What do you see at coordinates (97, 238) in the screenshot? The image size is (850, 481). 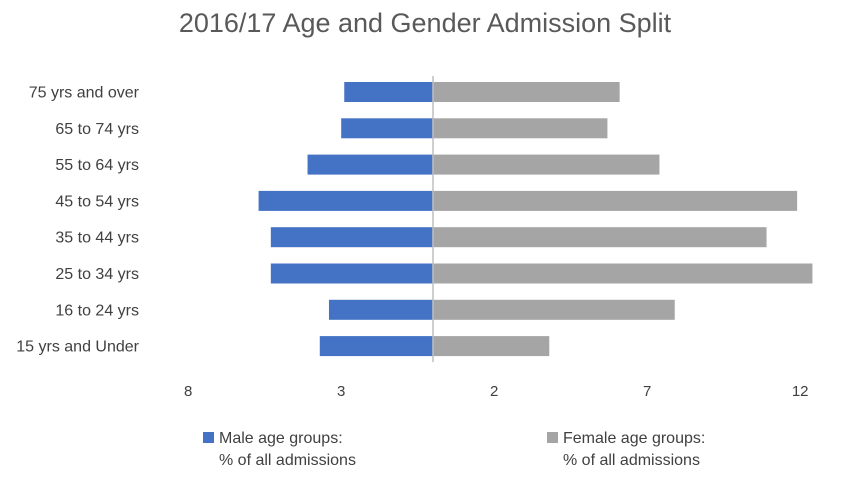 I see `category-label: 35 to 44 yrs` at bounding box center [97, 238].